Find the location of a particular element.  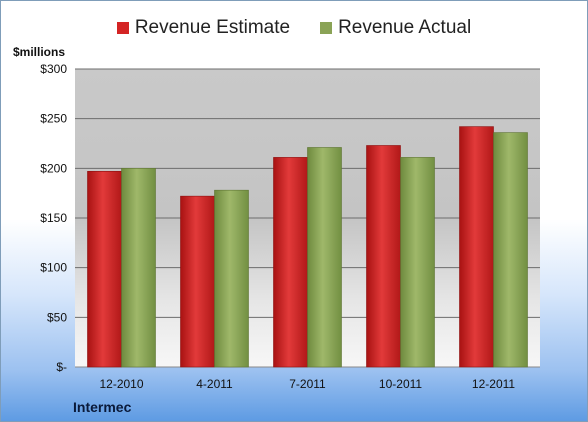

legend-label-estimate: Revenue Estimate is located at coordinates (212, 27).